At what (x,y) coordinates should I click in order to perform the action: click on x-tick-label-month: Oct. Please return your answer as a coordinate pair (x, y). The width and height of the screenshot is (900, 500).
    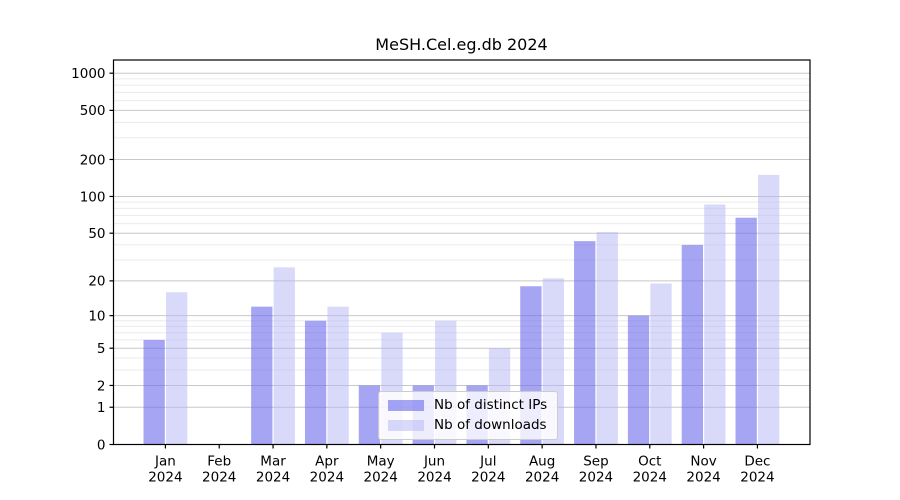
    Looking at the image, I should click on (649, 462).